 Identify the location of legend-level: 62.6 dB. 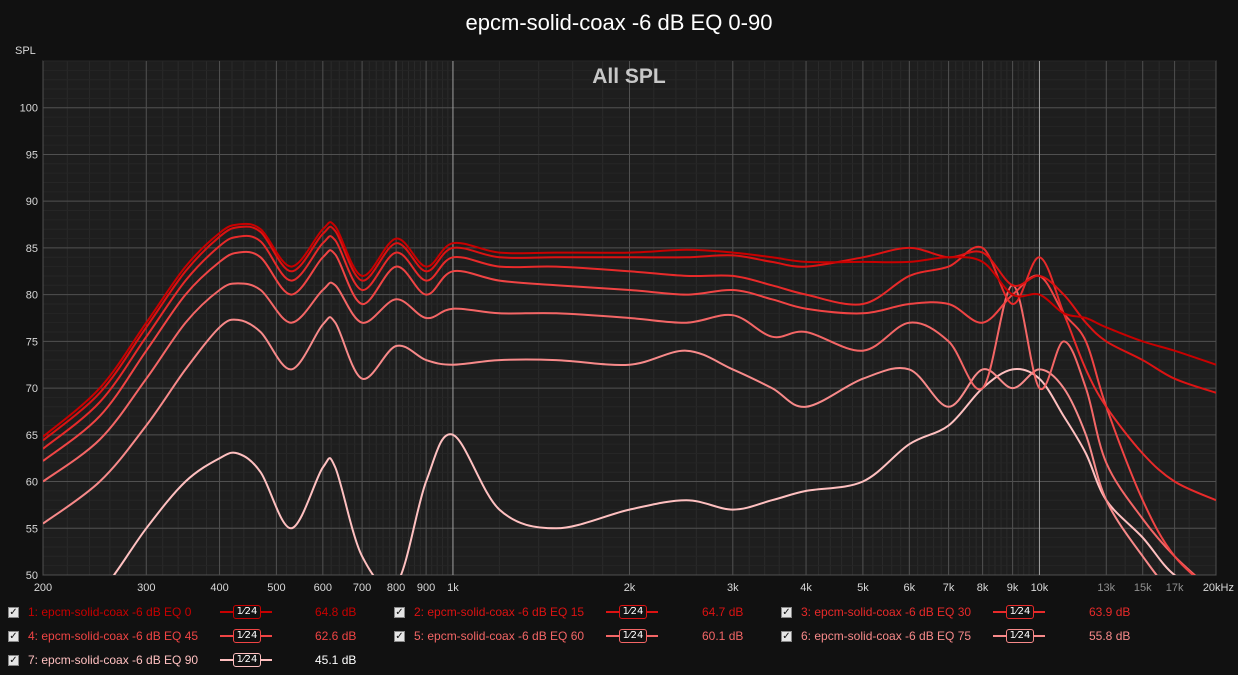
(336, 636).